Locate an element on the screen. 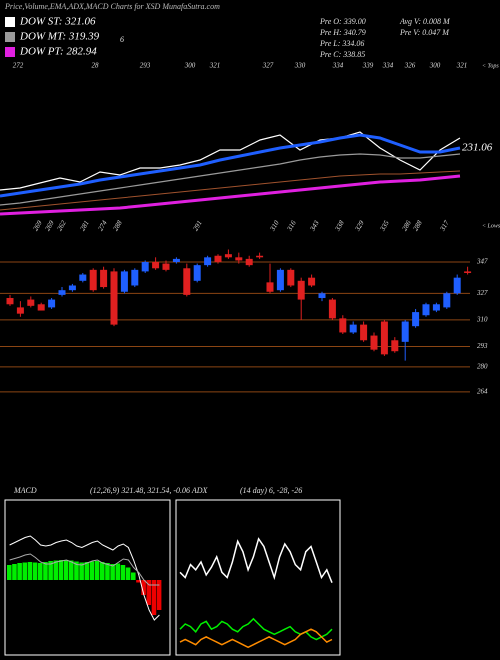 The image size is (500, 660). top-label: 272 is located at coordinates (18, 66).